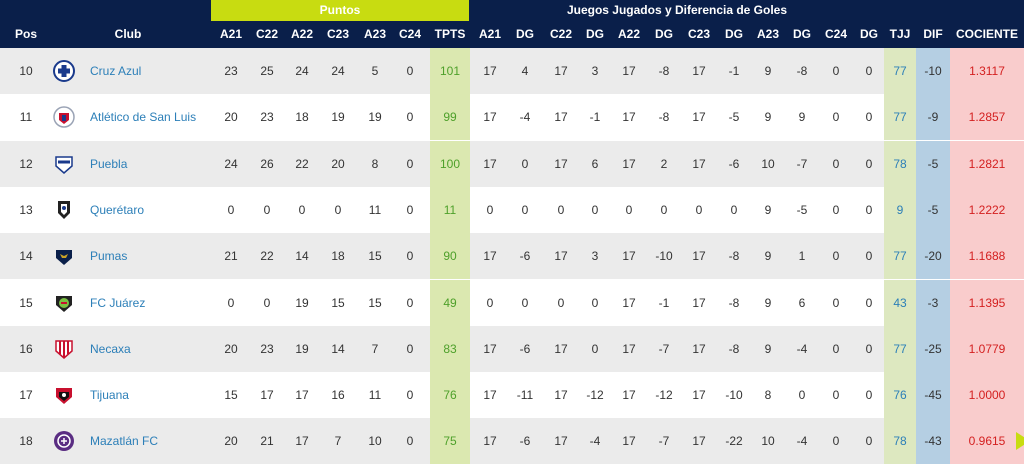  I want to click on cell-c23: 18, so click(338, 256).